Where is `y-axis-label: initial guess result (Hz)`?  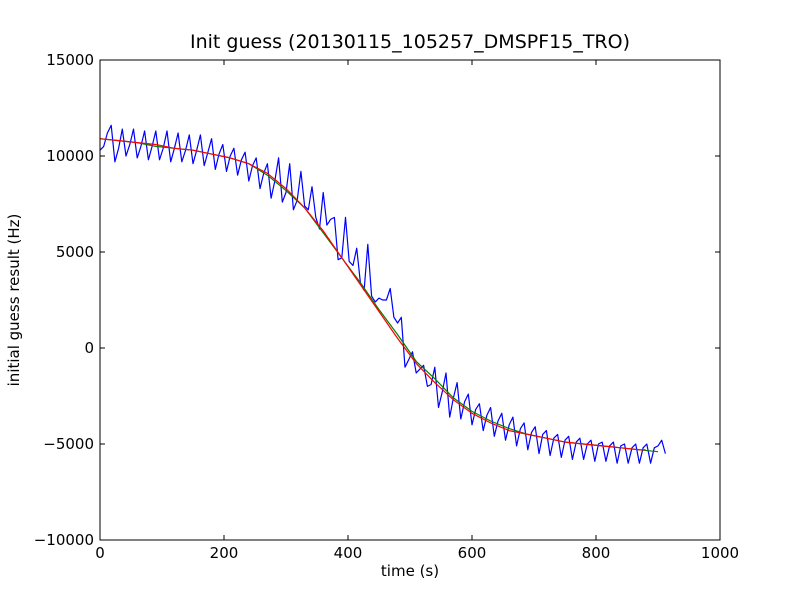
y-axis-label: initial guess result (Hz) is located at coordinates (14, 300).